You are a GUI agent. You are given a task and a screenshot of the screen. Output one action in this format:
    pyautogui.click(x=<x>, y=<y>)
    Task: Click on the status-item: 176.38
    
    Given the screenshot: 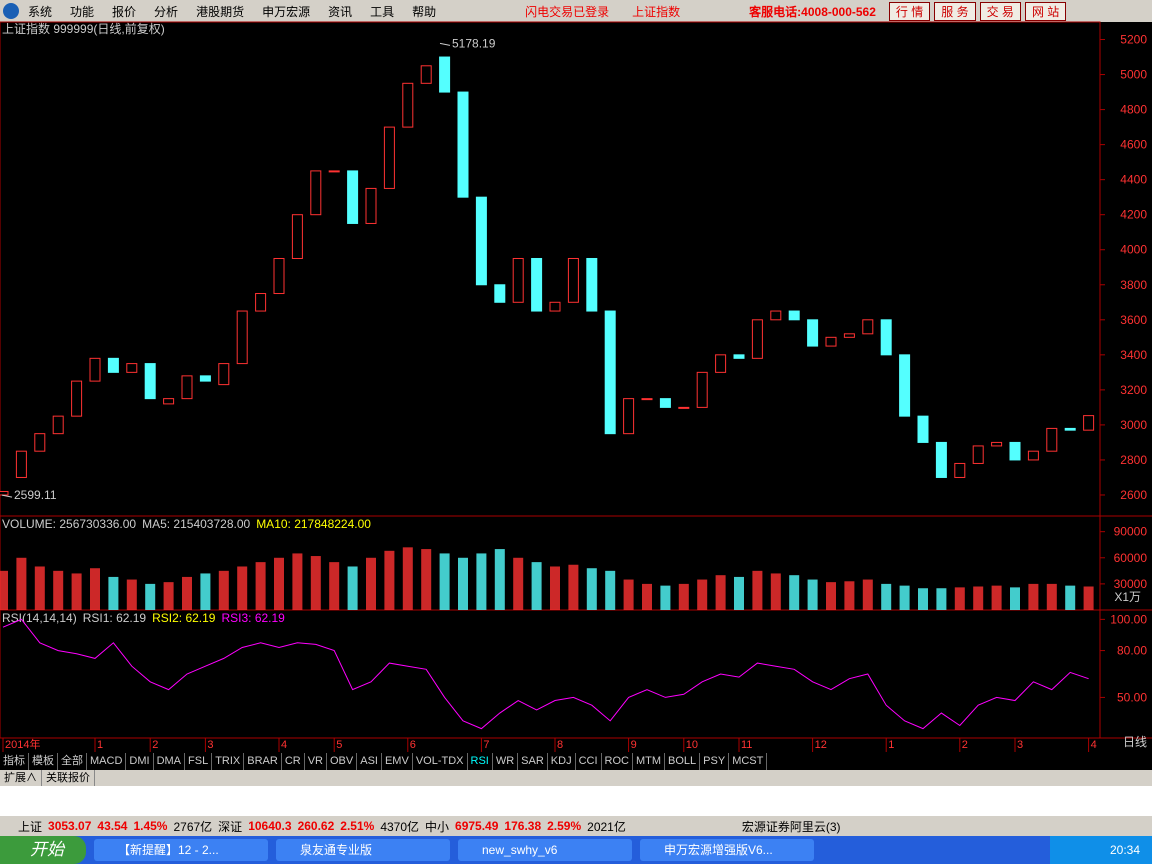 What is the action you would take?
    pyautogui.click(x=523, y=826)
    